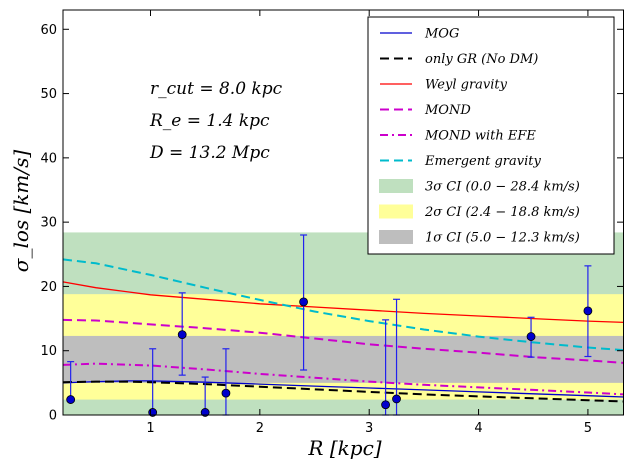 The width and height of the screenshot is (624, 461). Describe the element at coordinates (441, 34) in the screenshot. I see `legend-label-1: MOG` at that location.